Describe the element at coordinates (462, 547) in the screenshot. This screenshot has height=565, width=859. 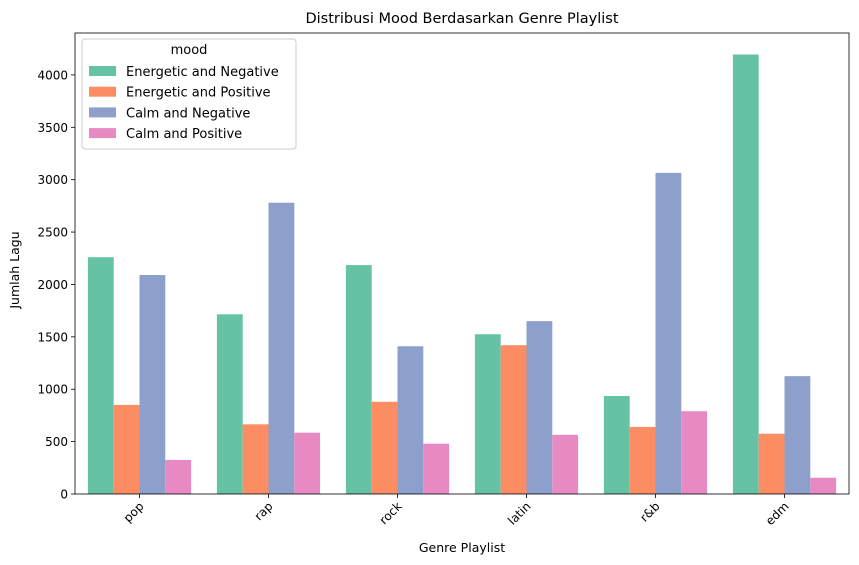
I see `x-axis-label: Genre Playlist` at that location.